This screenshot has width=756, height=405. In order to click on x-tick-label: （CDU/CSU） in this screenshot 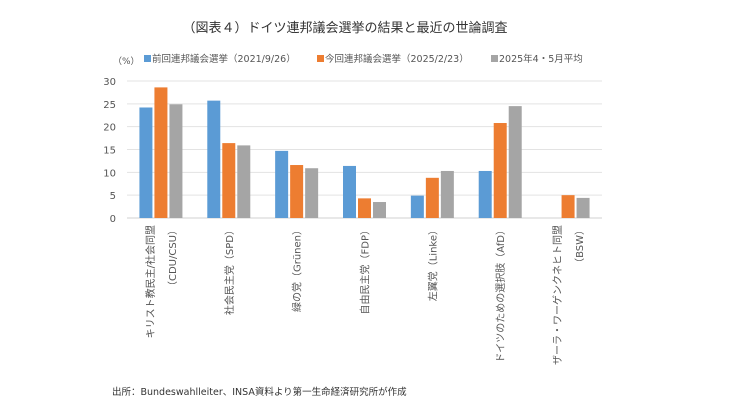, I will do `click(173, 258)`.